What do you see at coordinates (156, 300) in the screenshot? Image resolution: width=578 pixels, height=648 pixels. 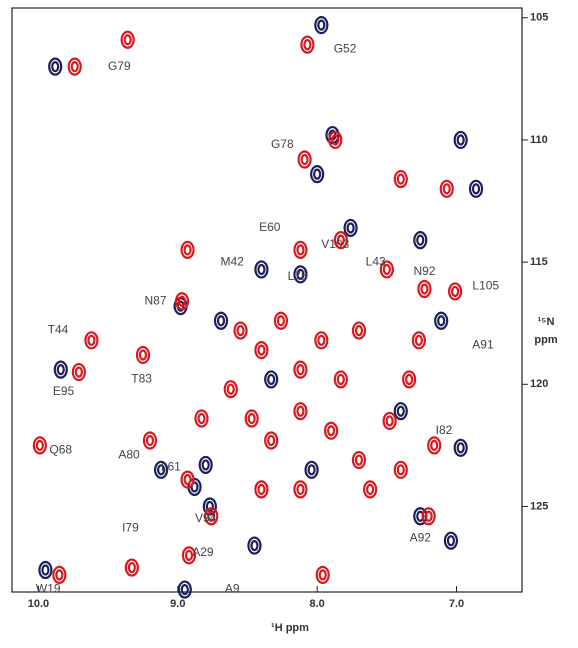 I see `peak-label: N87` at bounding box center [156, 300].